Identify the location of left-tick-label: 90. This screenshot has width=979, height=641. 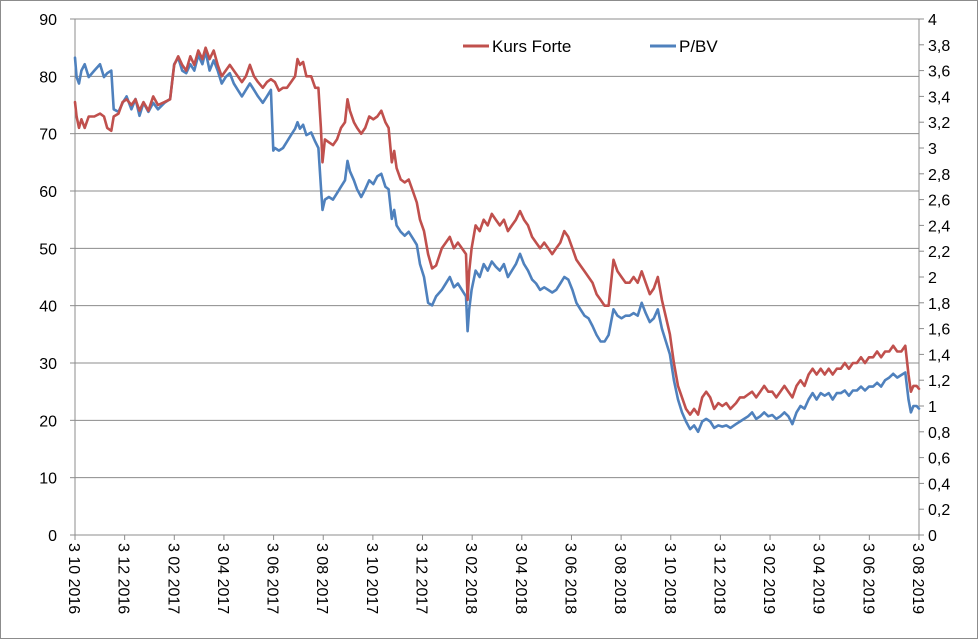
(48, 20).